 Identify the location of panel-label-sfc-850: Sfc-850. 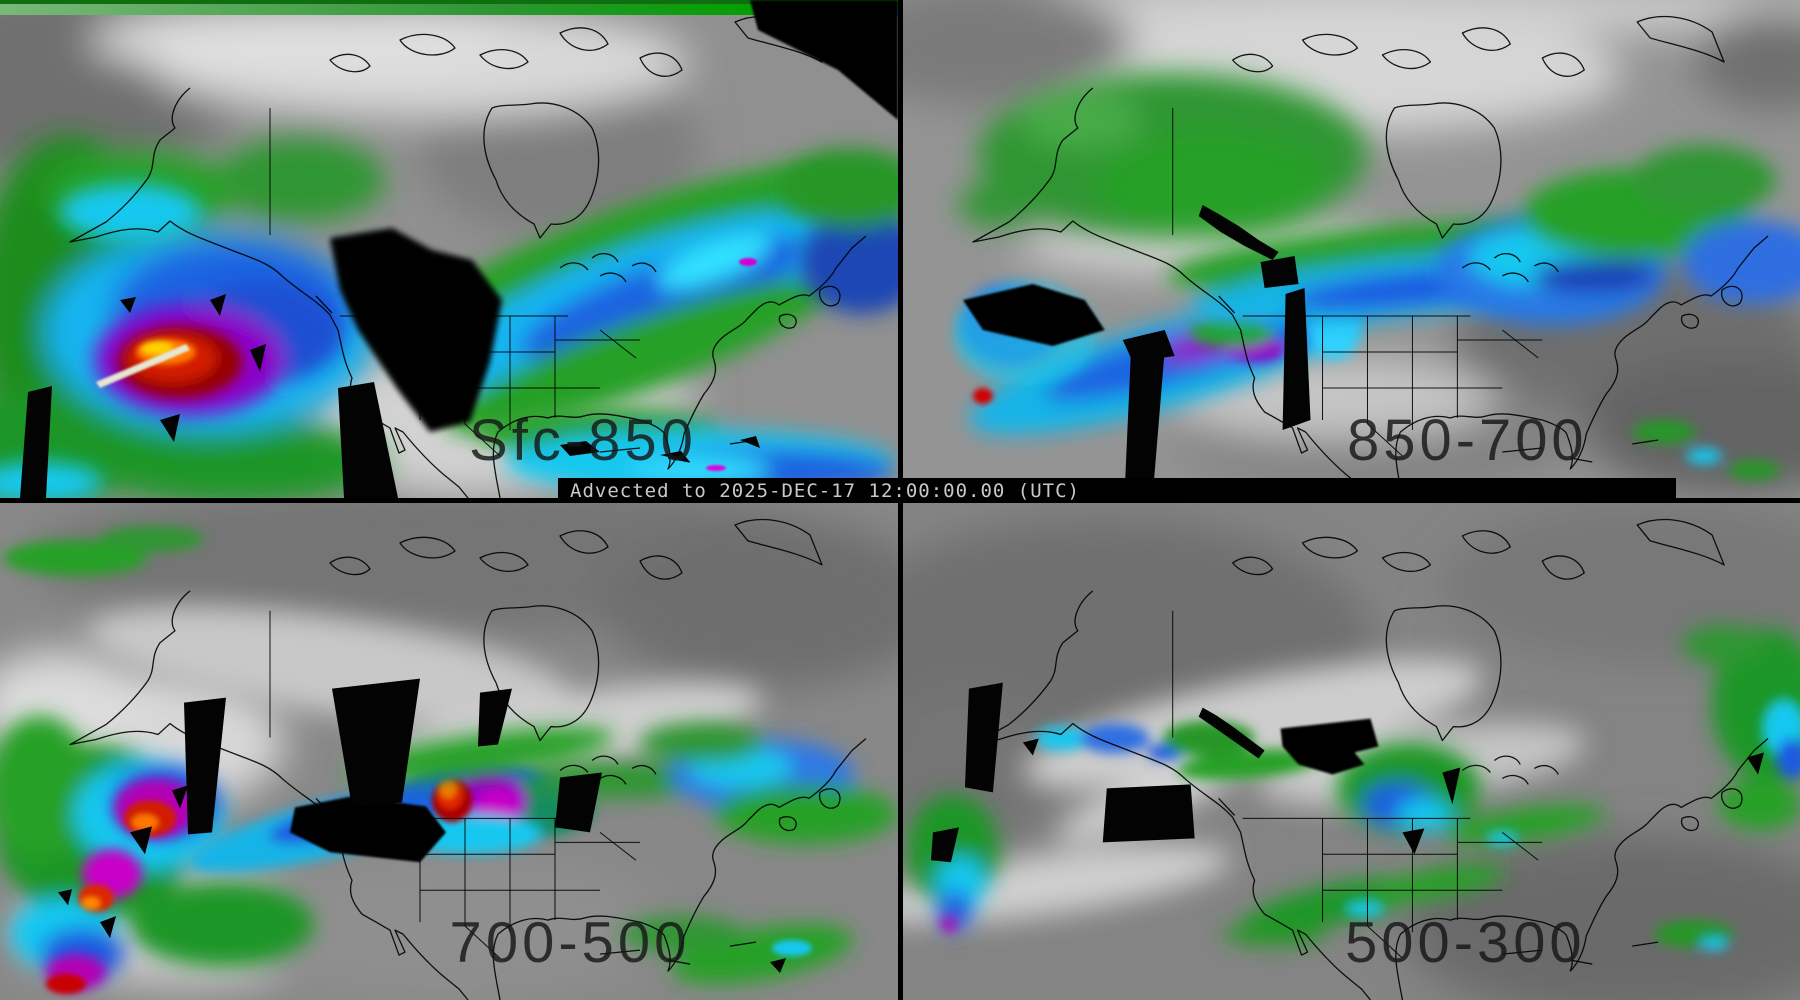
(583, 440).